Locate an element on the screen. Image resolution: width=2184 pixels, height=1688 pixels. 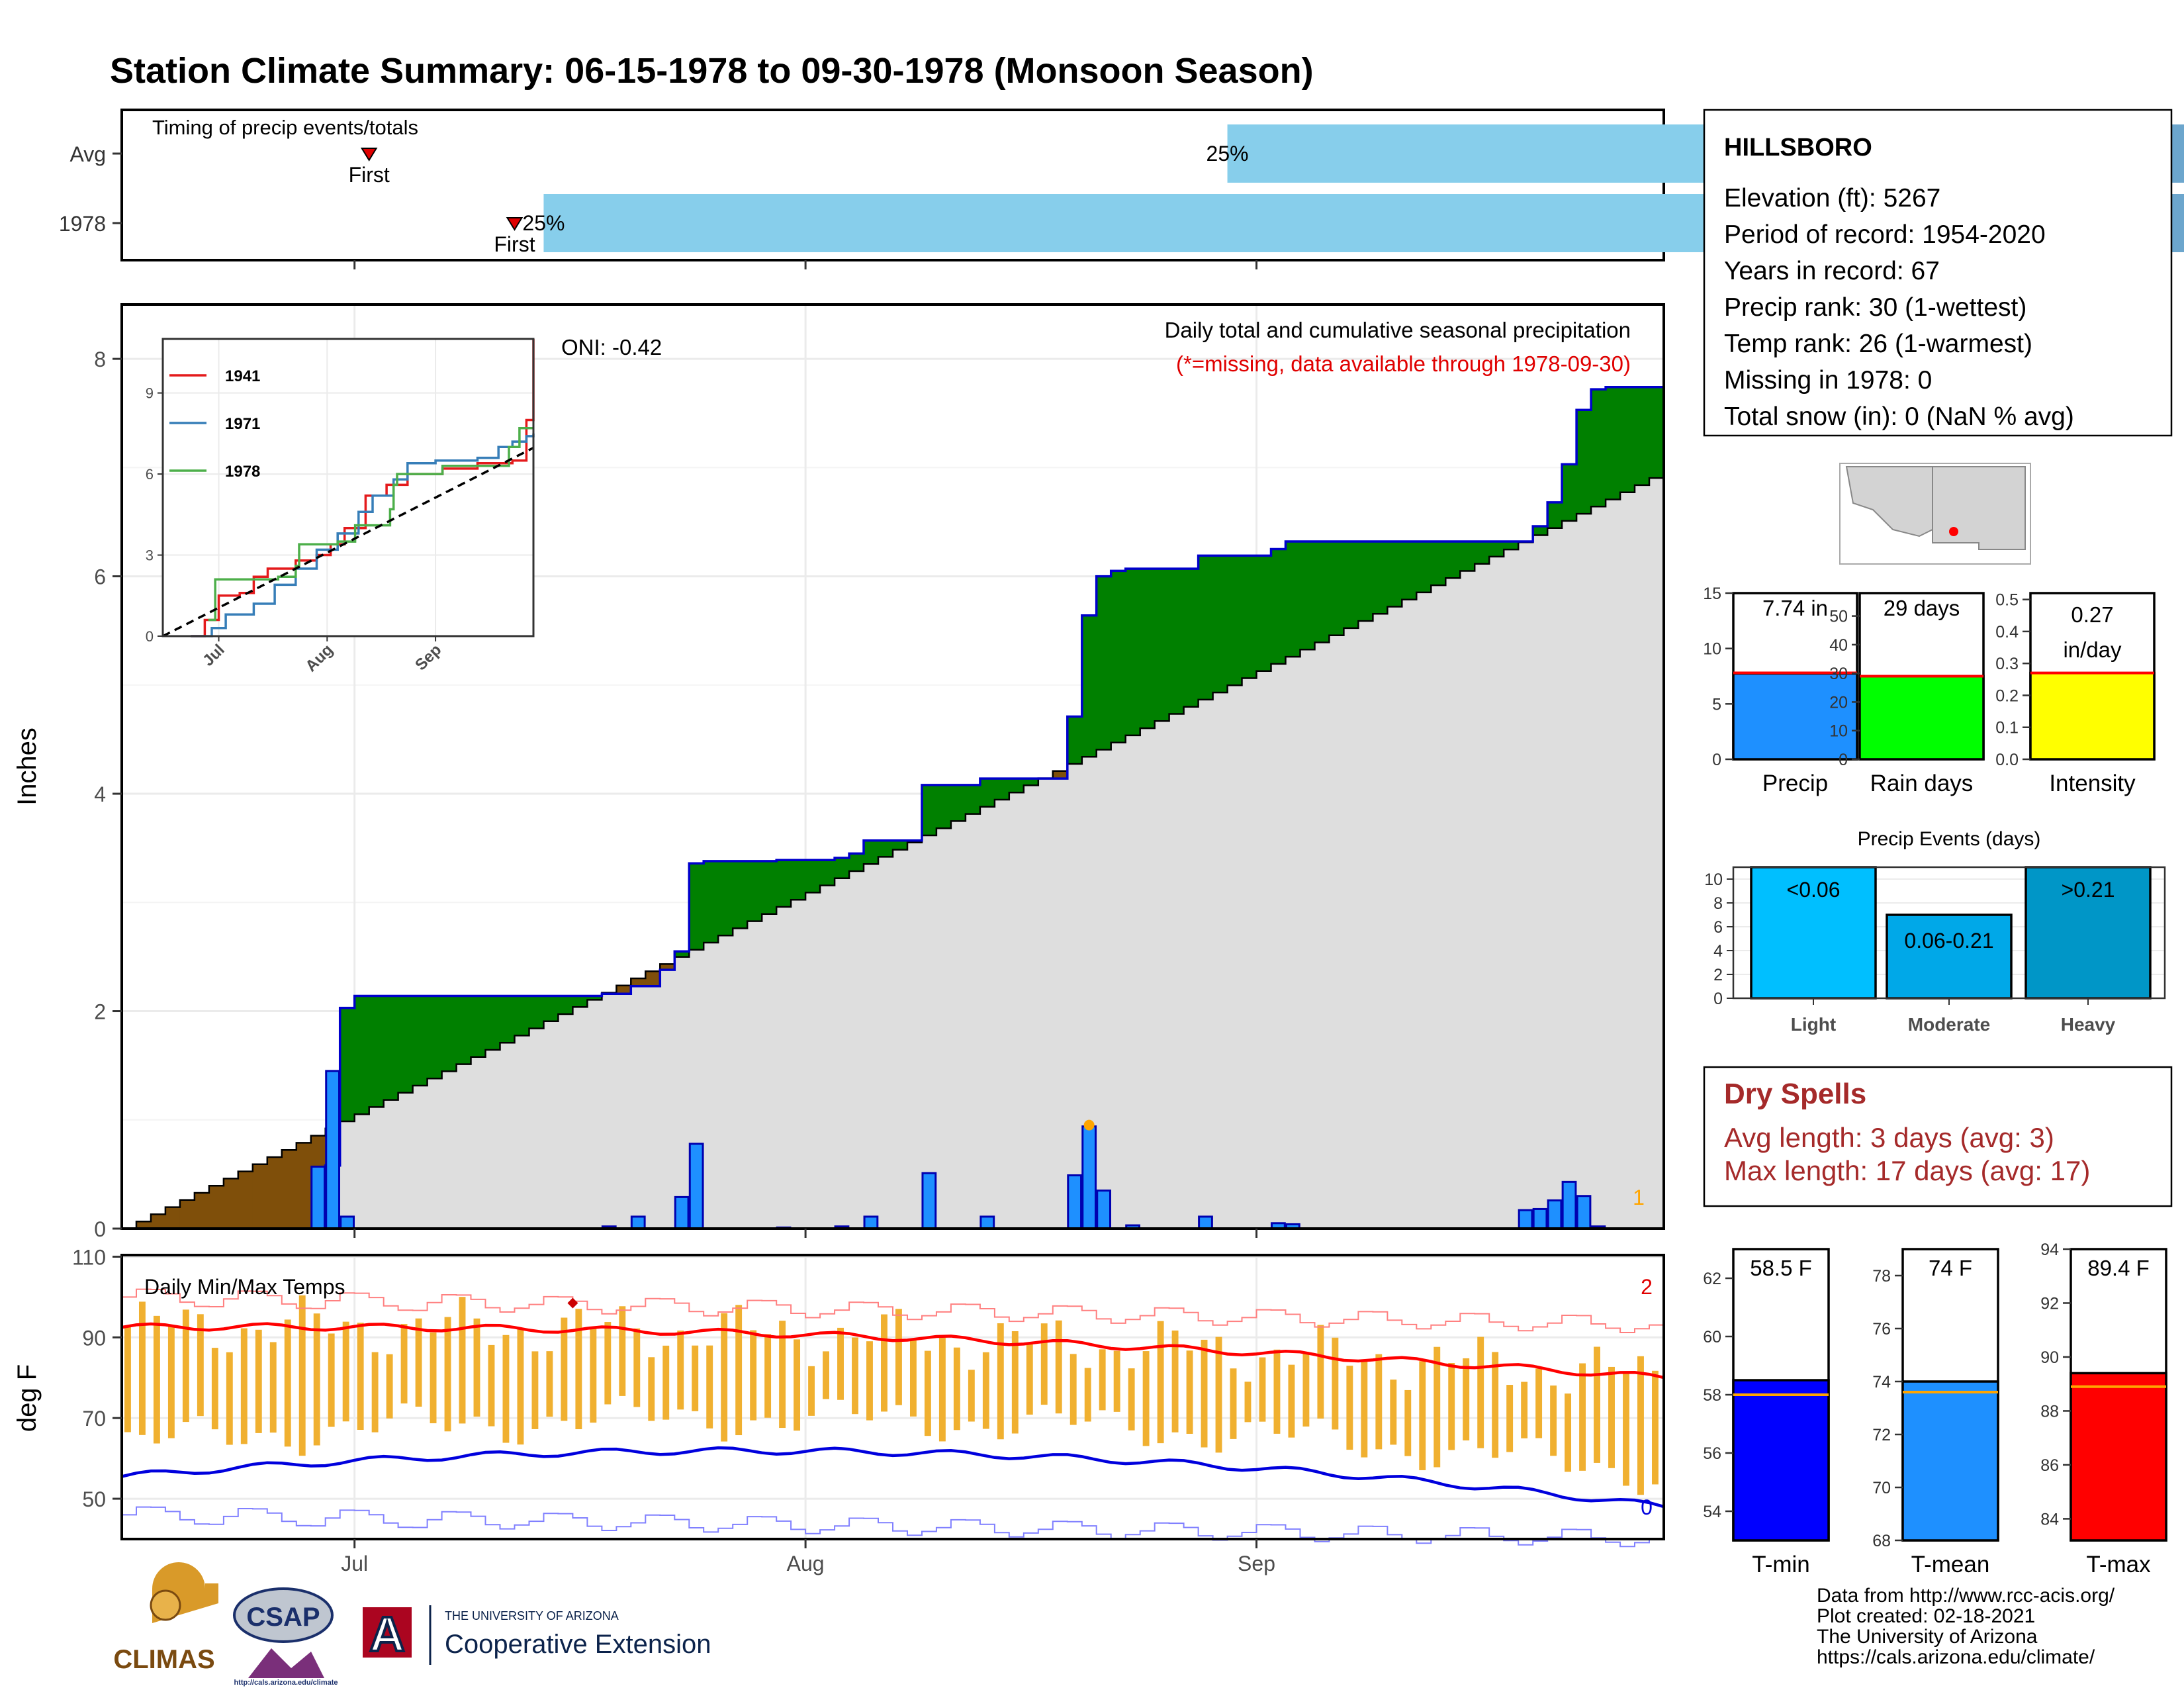
summary-y-tick-label: 0.4 is located at coordinates (2007, 632).